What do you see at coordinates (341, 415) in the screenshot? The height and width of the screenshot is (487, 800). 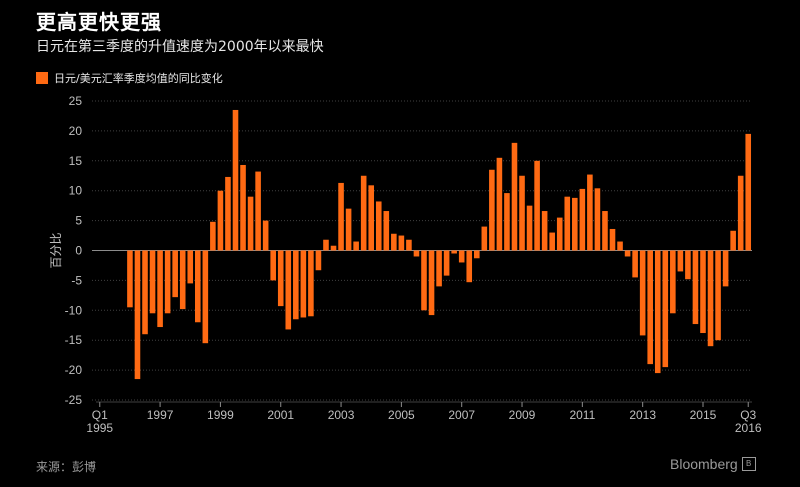 I see `x-tick-label: 2003` at bounding box center [341, 415].